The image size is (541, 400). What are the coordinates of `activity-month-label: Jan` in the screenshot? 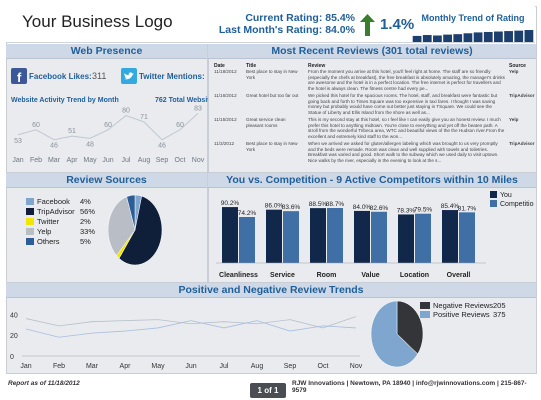 It's located at (17, 160).